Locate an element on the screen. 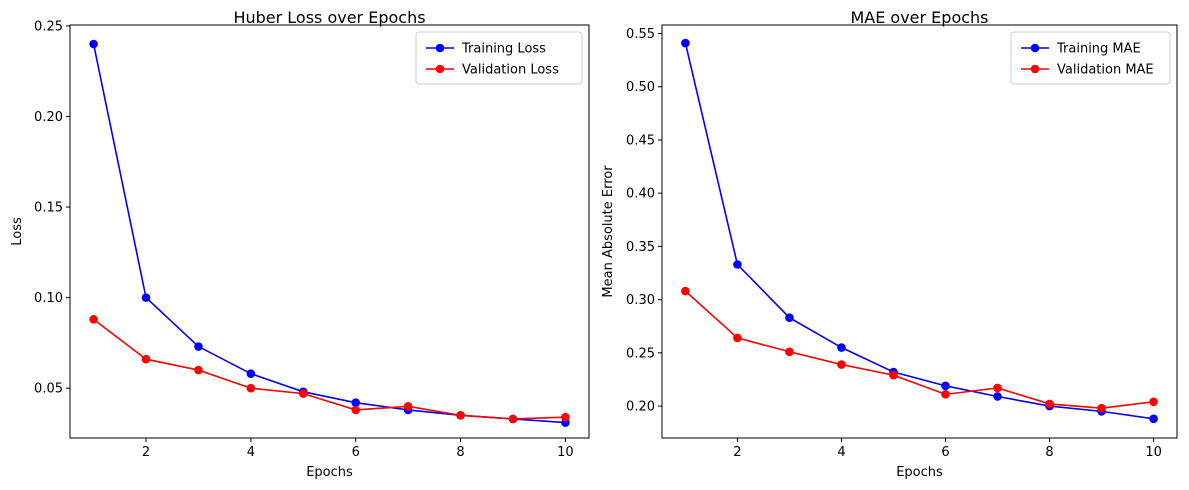 This screenshot has width=1189, height=490. y-tick-label: 0.05 is located at coordinates (48, 389).